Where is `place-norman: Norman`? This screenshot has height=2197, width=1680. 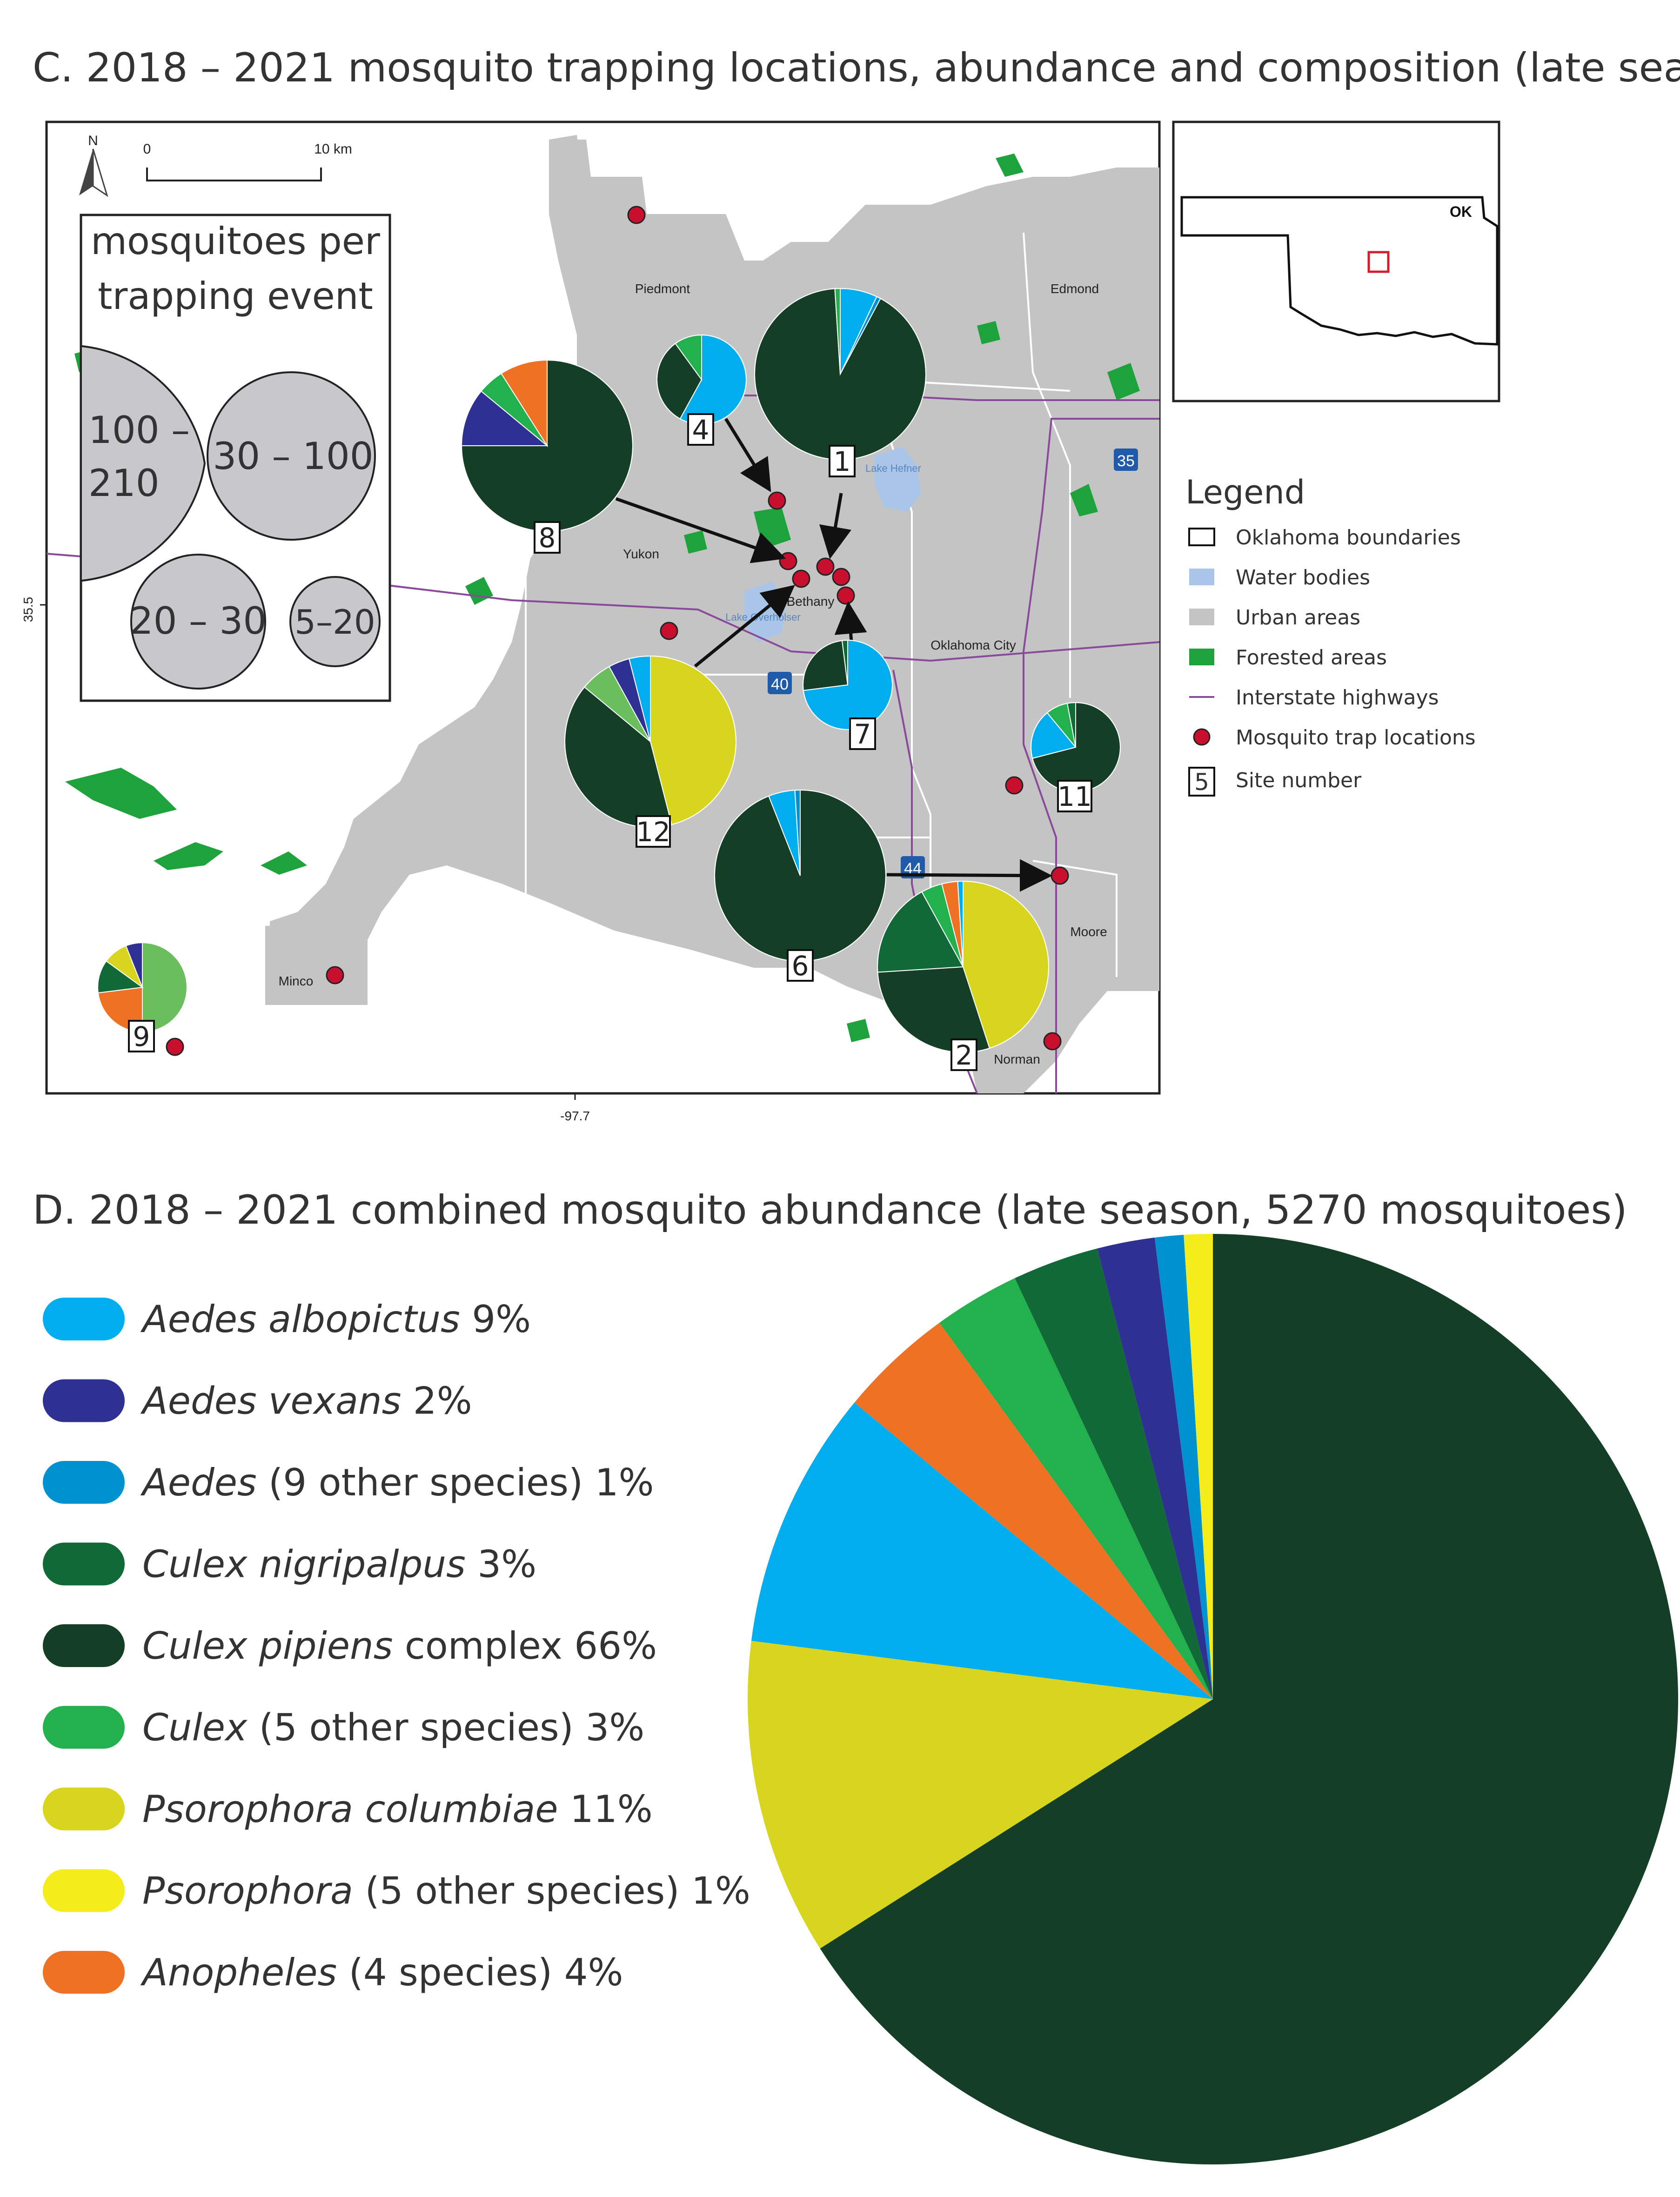
place-norman: Norman is located at coordinates (1017, 1059).